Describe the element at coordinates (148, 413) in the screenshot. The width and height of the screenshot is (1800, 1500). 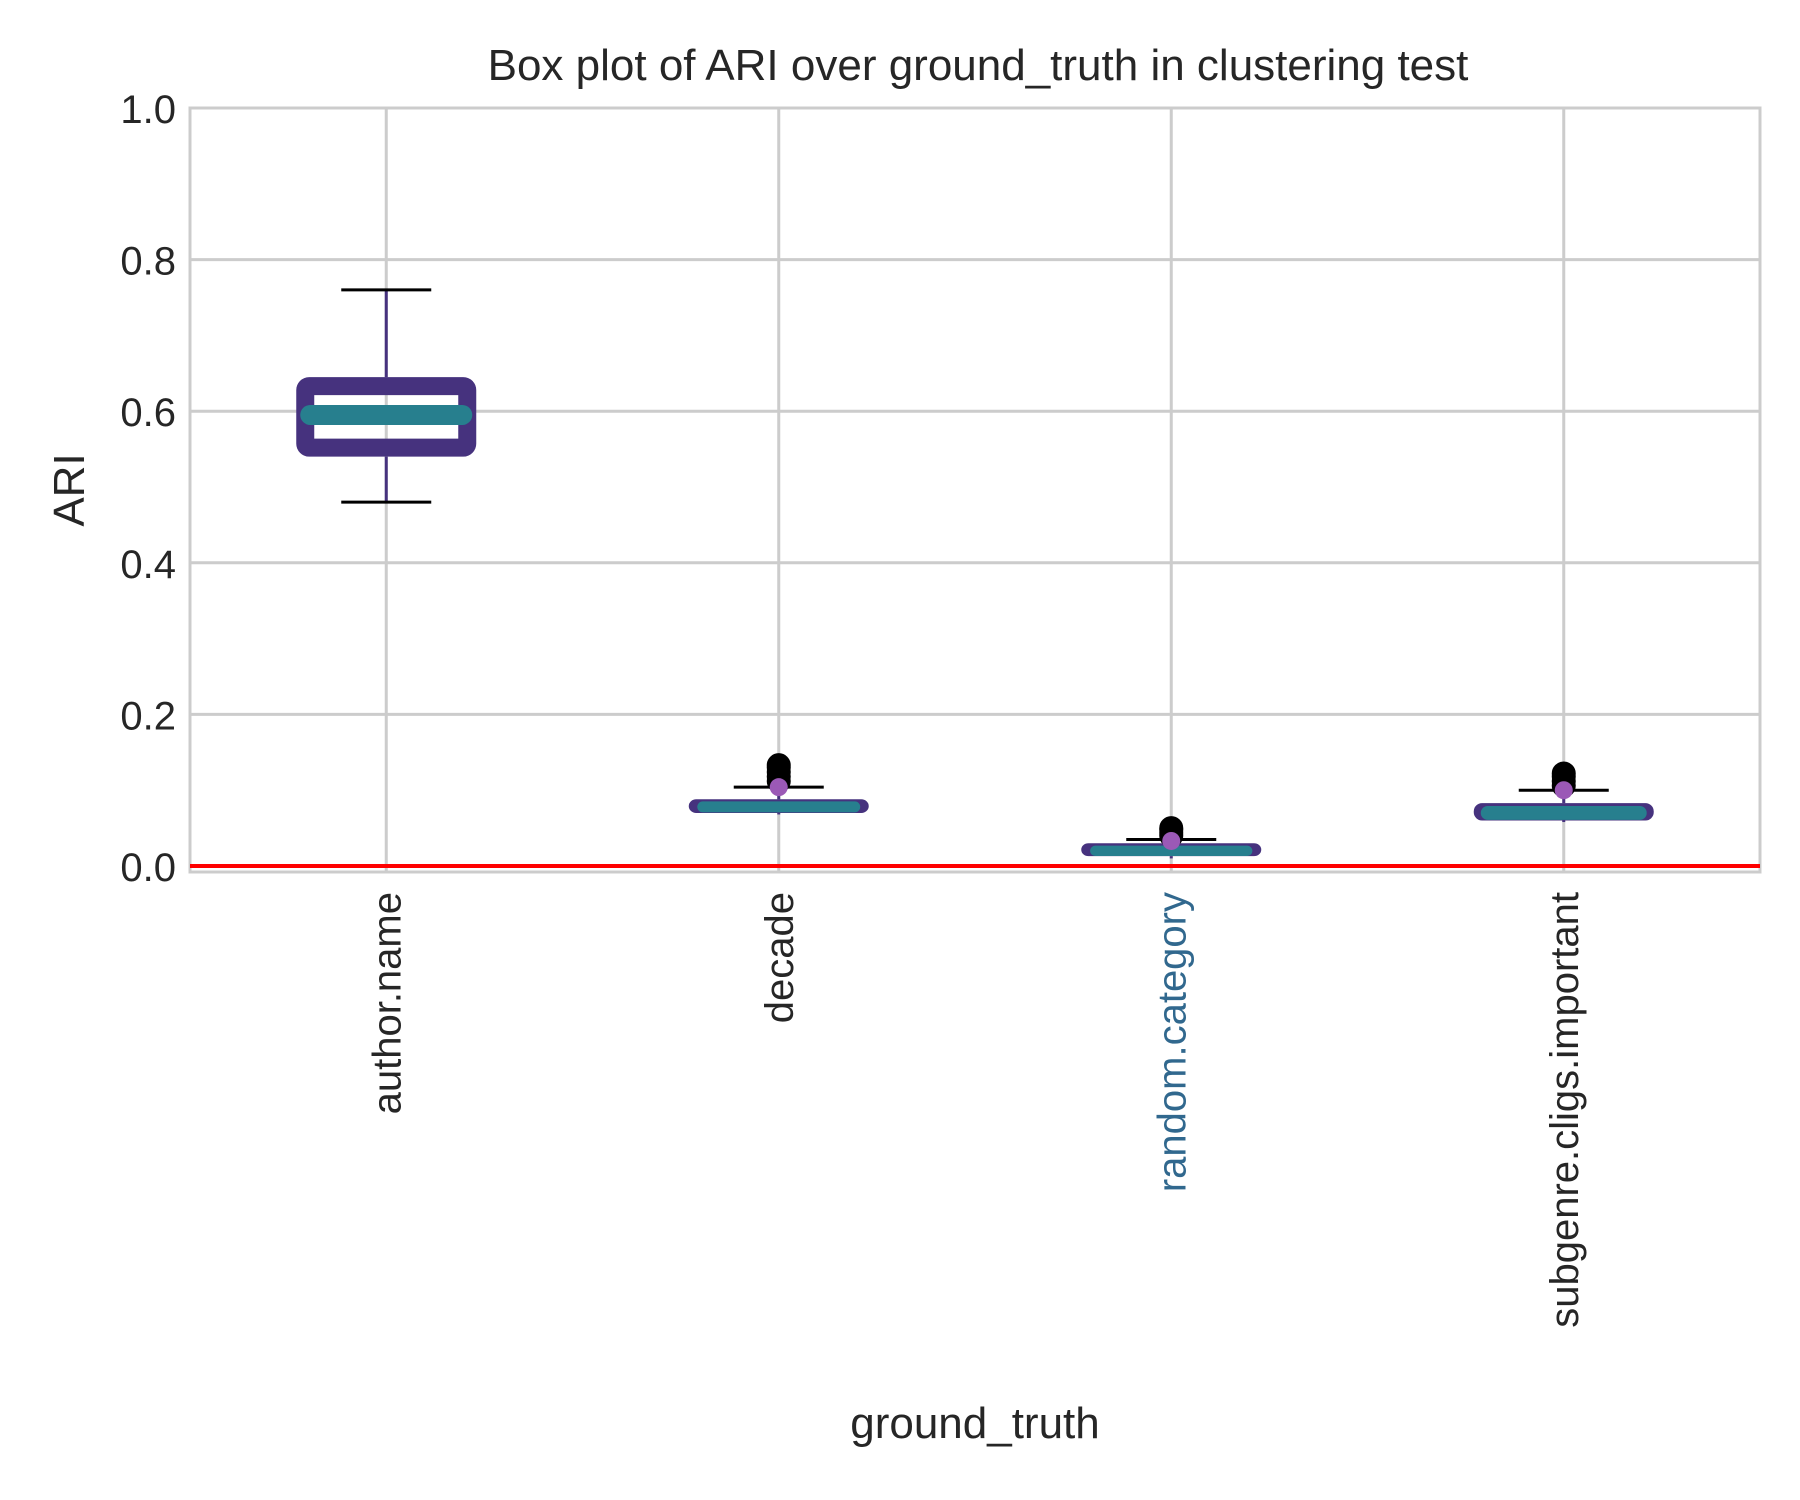
I see `y-tick-label: 0.6` at that location.